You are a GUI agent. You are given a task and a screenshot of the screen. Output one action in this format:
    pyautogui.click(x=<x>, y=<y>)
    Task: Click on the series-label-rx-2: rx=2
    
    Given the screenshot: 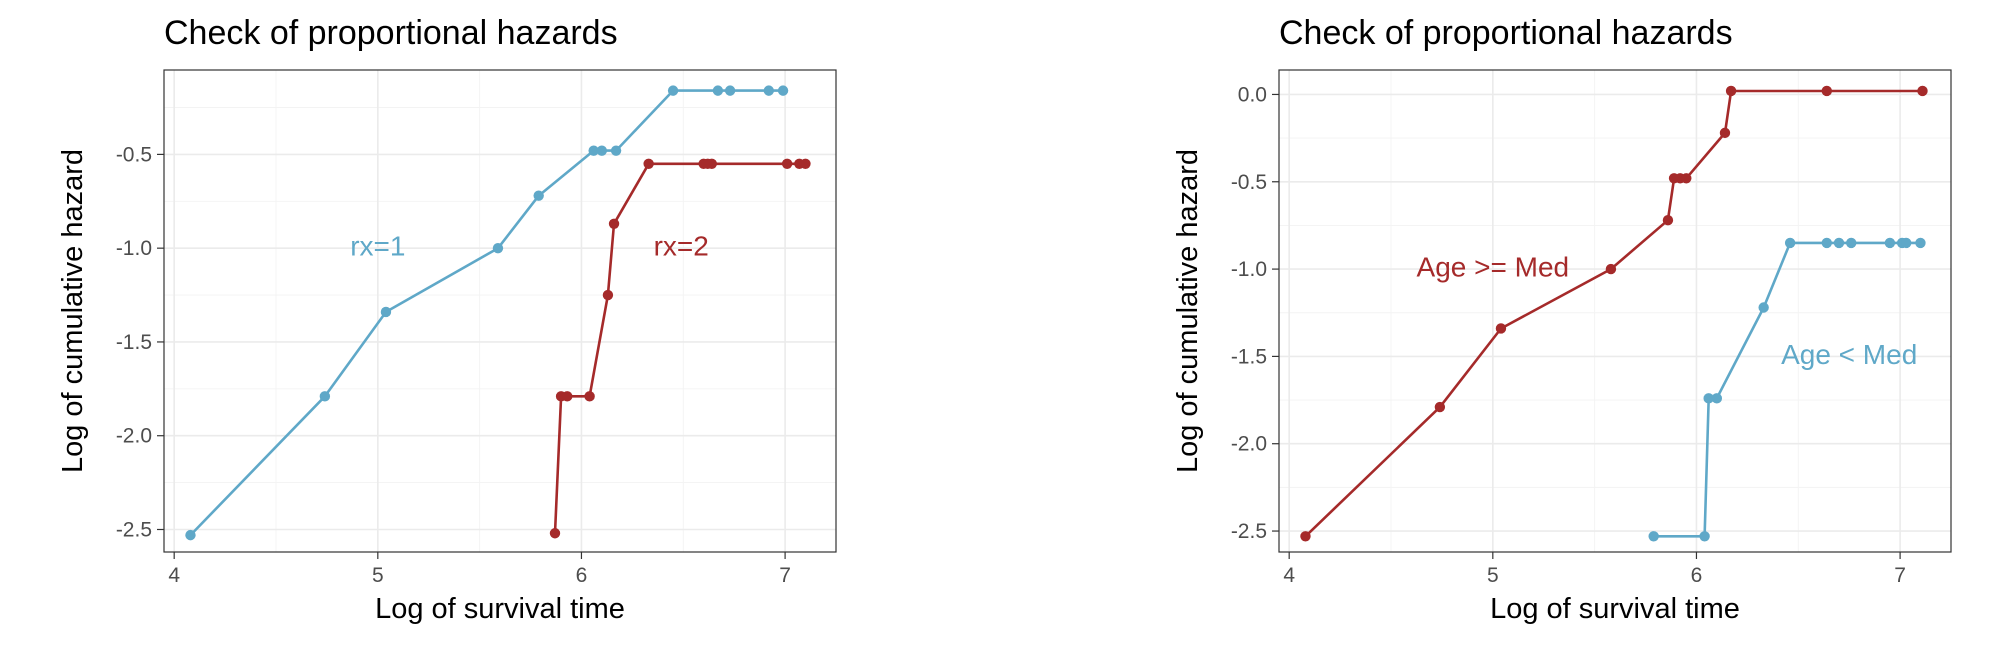 What is the action you would take?
    pyautogui.click(x=681, y=246)
    